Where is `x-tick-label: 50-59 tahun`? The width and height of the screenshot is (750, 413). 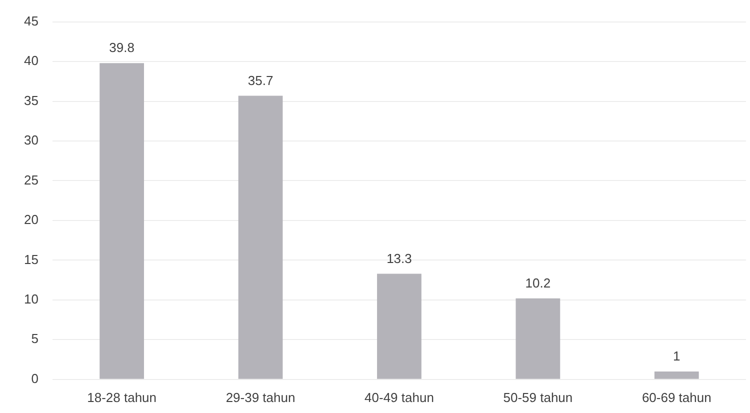
x-tick-label: 50-59 tahun is located at coordinates (538, 397).